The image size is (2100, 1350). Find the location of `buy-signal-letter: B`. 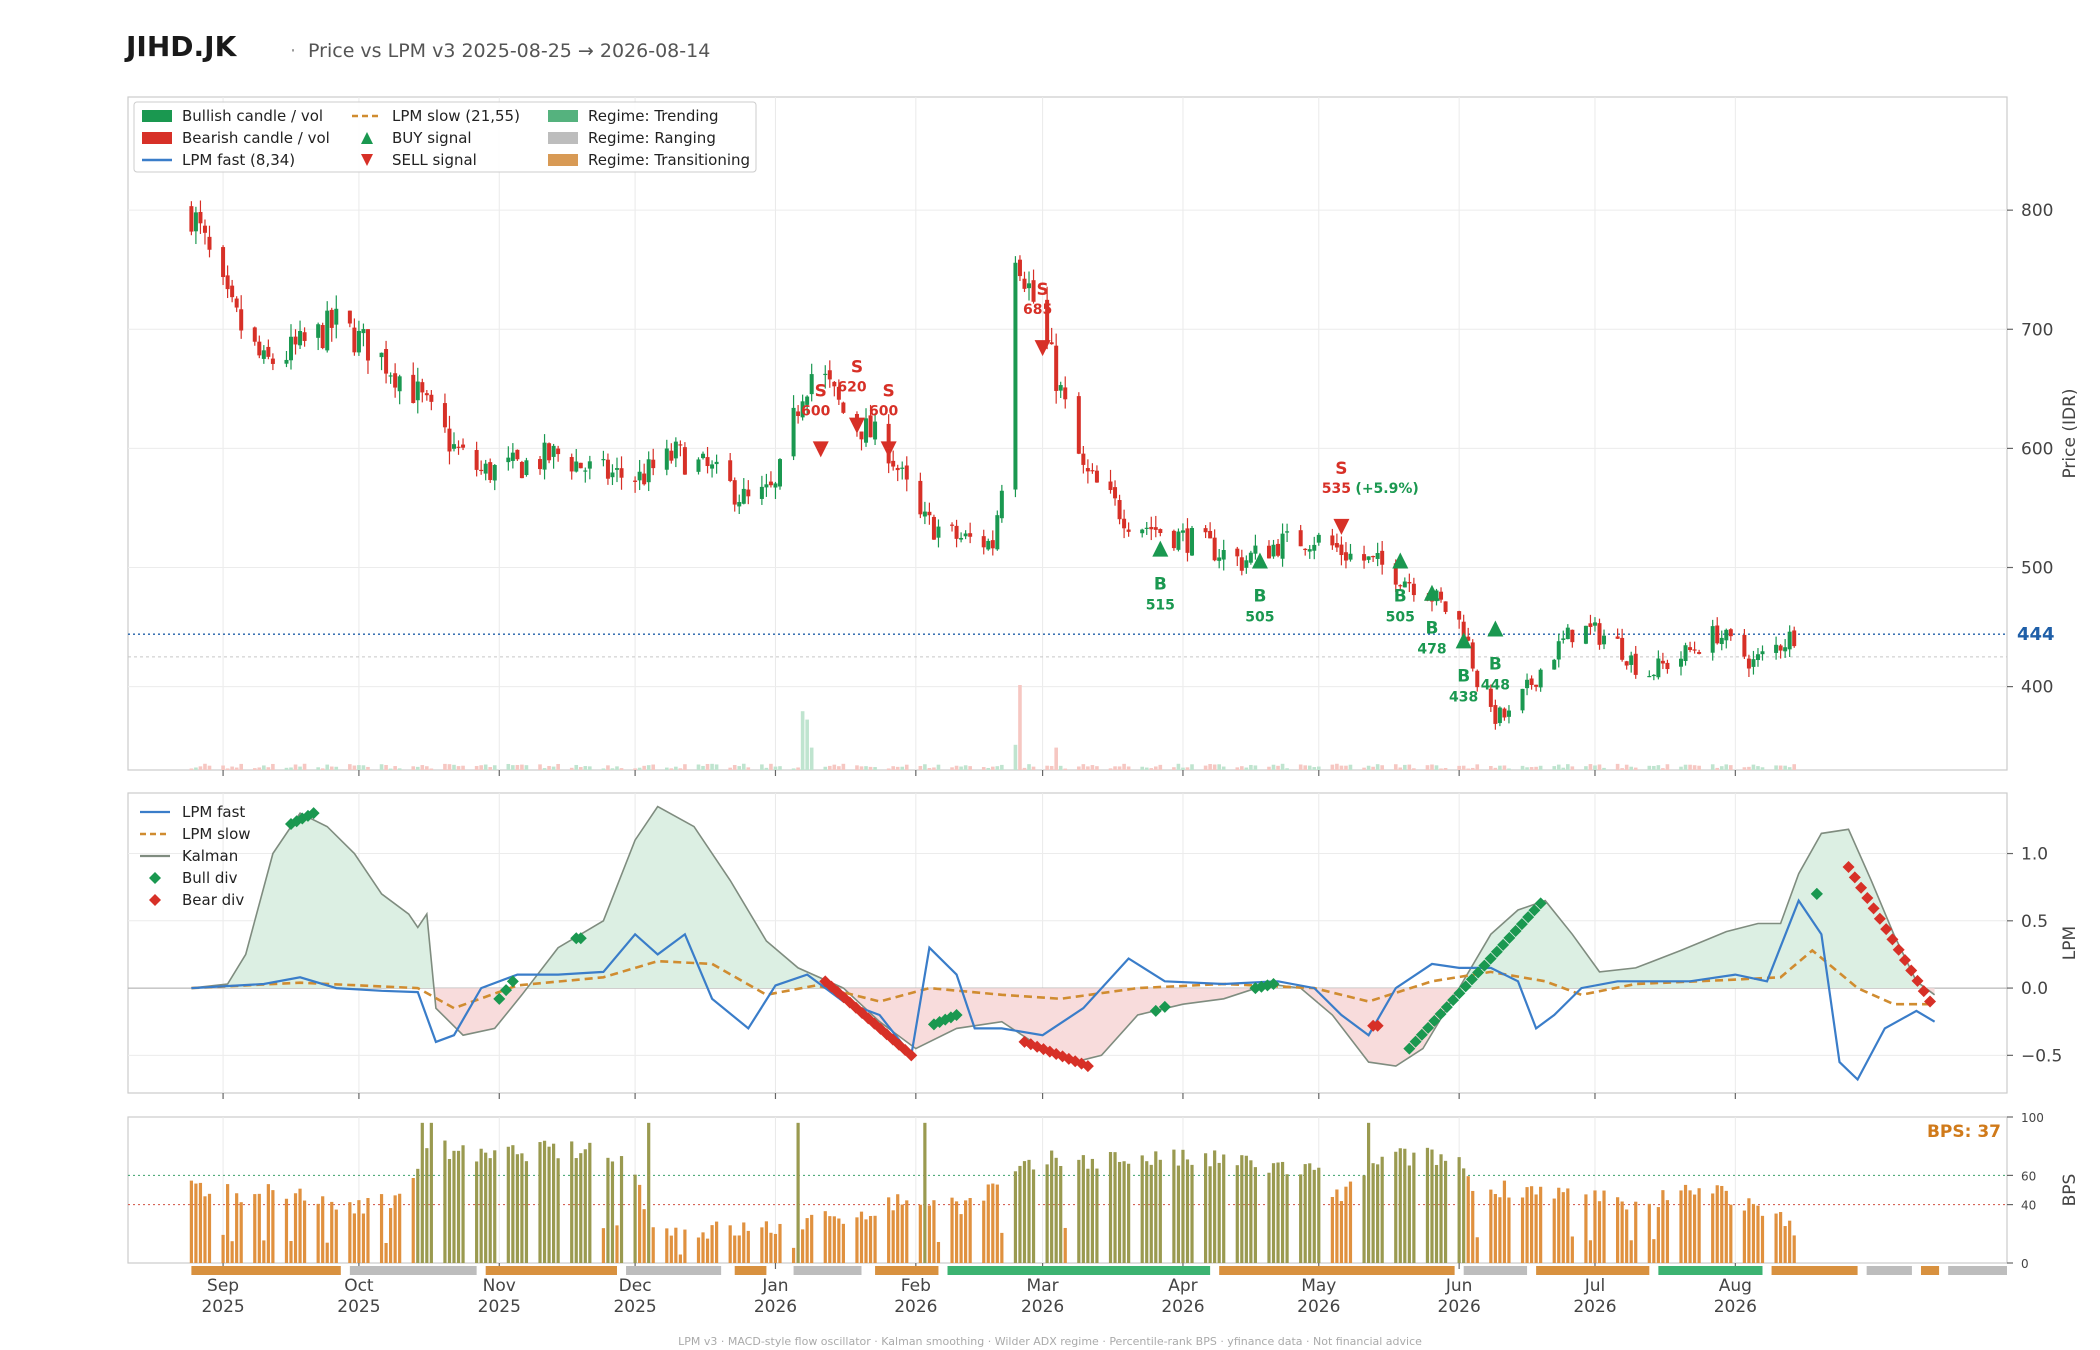

buy-signal-letter: B is located at coordinates (1400, 597).